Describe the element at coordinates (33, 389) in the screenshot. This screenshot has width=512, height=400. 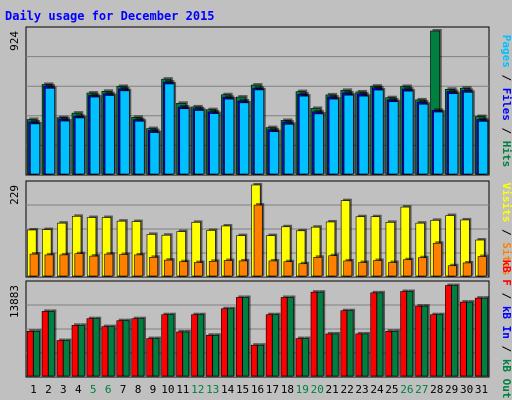
I see `x-tick-label: 1` at that location.